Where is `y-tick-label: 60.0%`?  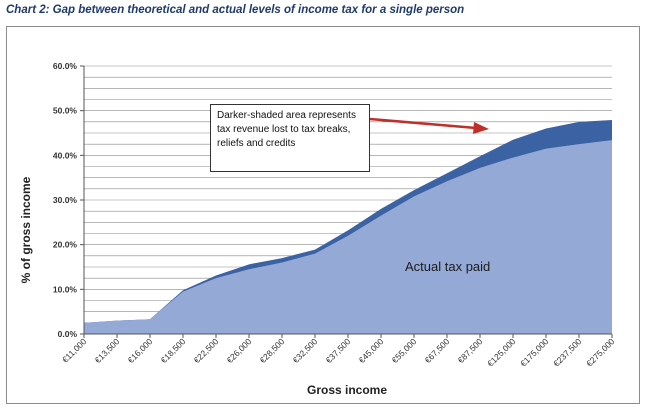
y-tick-label: 60.0% is located at coordinates (65, 66).